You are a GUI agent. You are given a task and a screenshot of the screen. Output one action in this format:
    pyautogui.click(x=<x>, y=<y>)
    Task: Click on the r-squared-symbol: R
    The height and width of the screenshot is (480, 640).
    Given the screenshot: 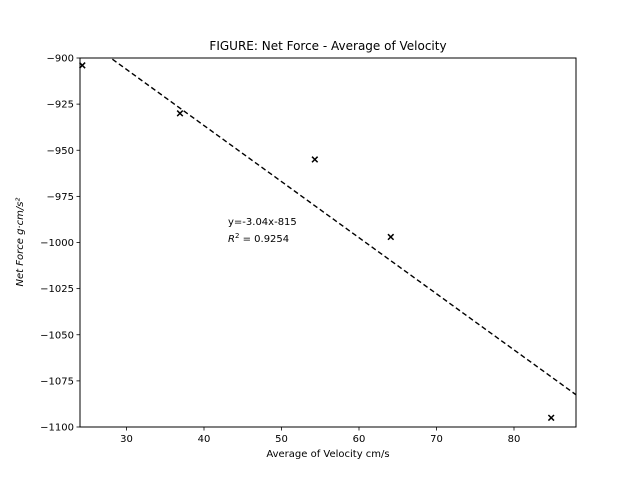 What is the action you would take?
    pyautogui.click(x=231, y=239)
    